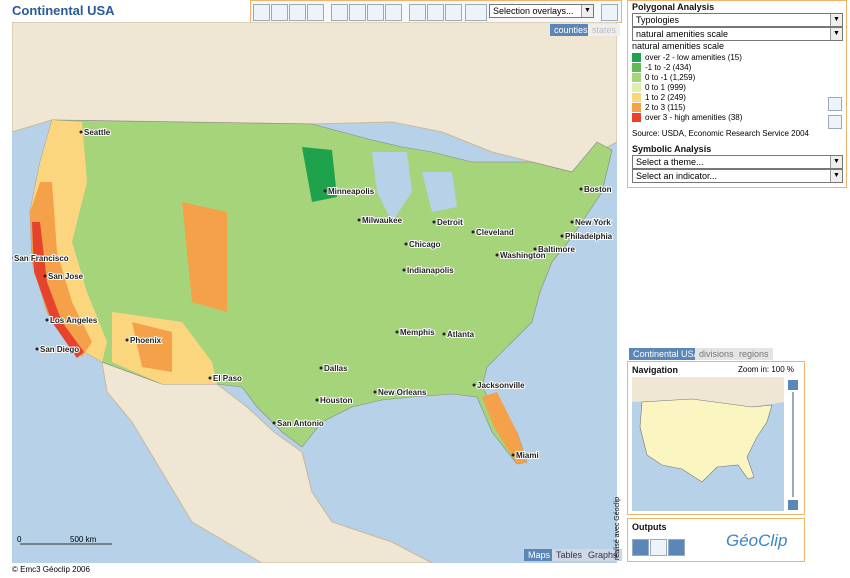 The width and height of the screenshot is (850, 578). I want to click on scale-label: 0, so click(19, 539).